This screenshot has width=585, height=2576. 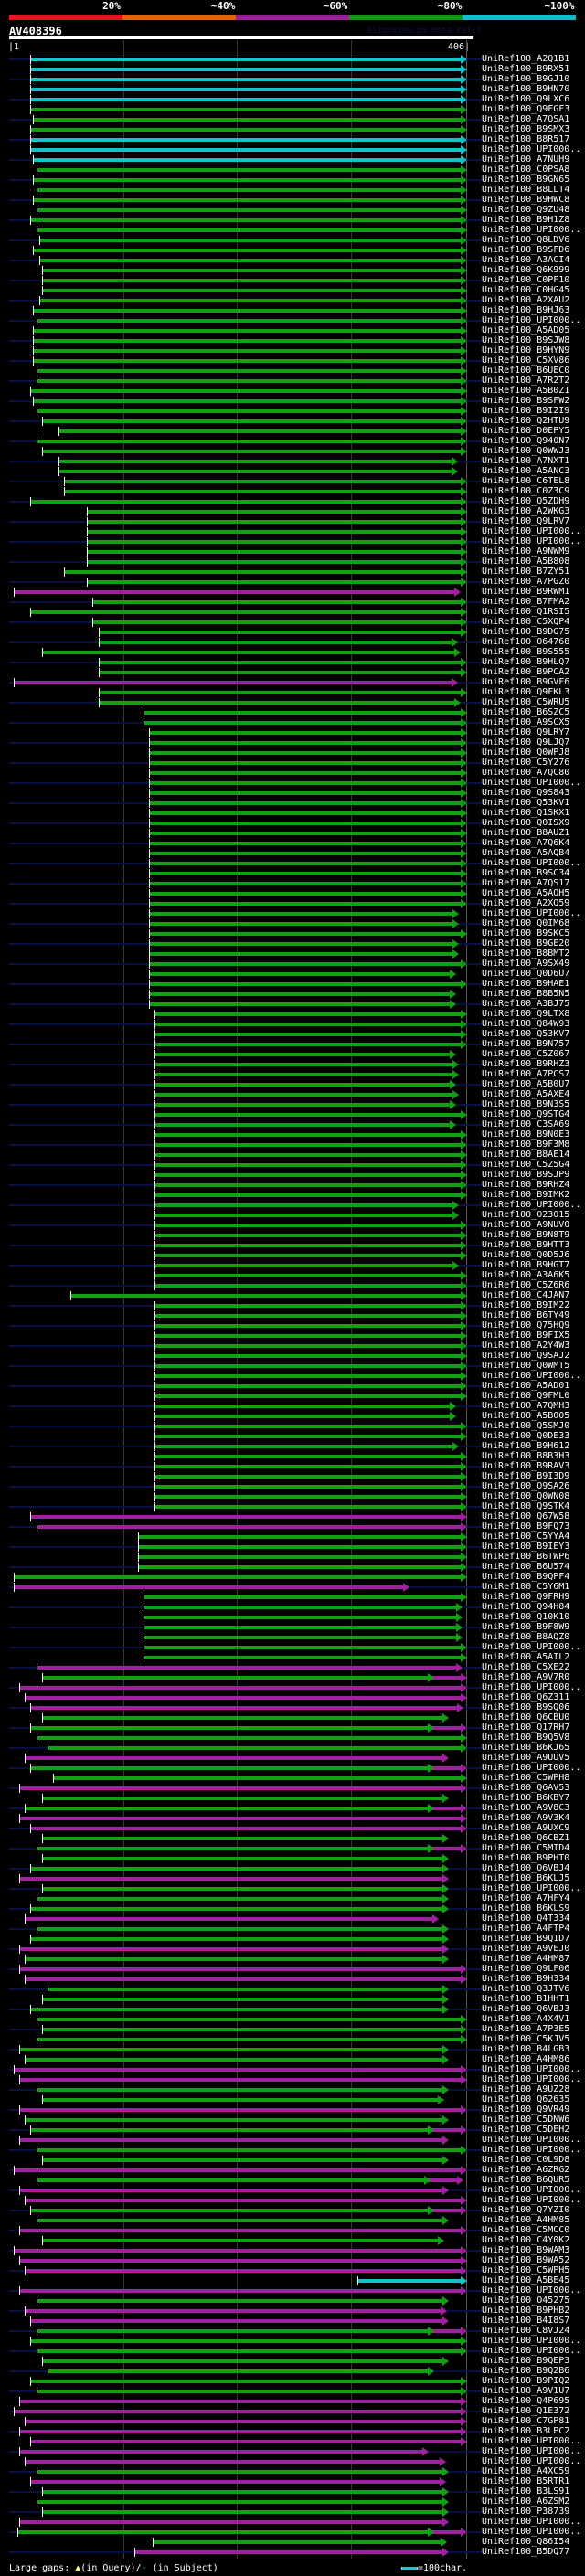 I want to click on hit-label: UniRef100_Q8LDV6, so click(x=526, y=240).